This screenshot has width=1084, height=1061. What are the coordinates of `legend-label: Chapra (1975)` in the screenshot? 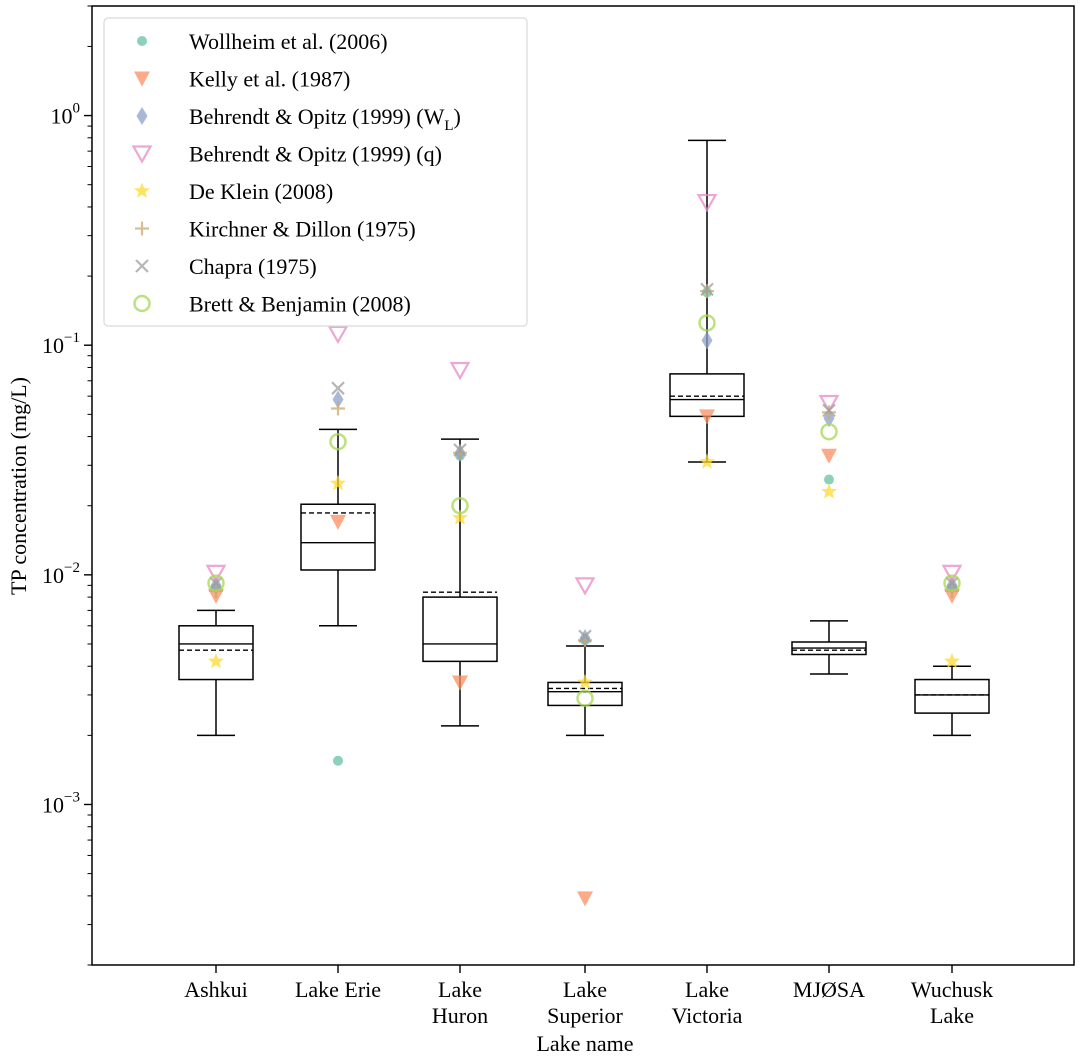 It's located at (253, 266).